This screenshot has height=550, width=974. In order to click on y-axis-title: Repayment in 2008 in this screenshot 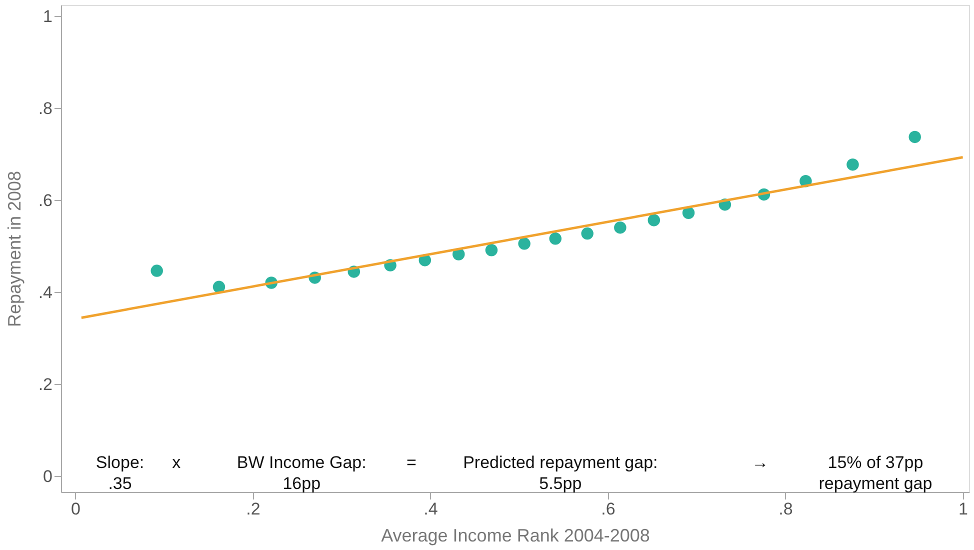, I will do `click(14, 249)`.